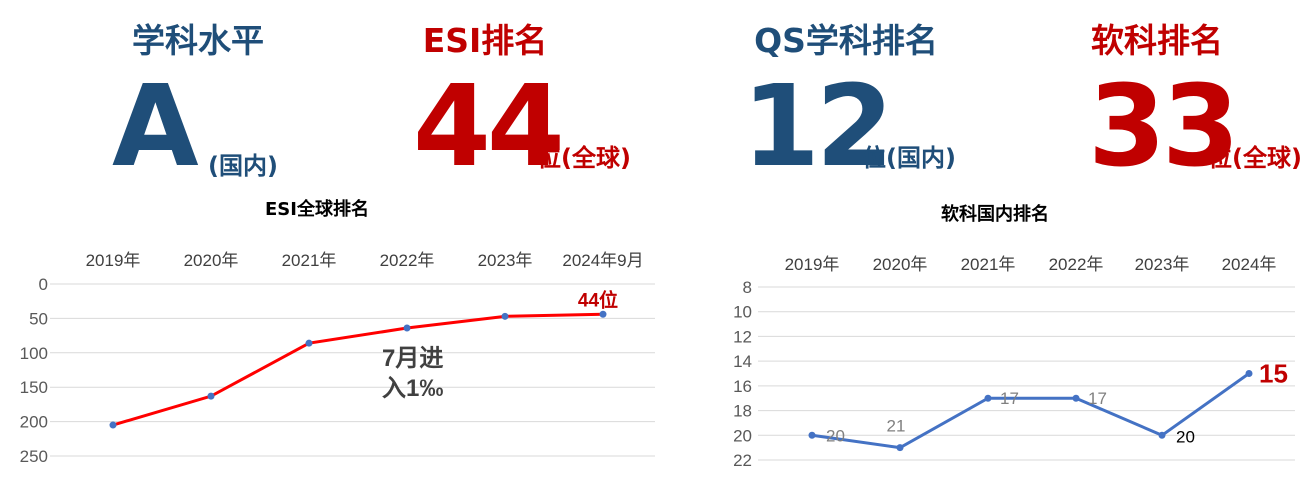  I want to click on y-tick-label: 0, so click(43, 284).